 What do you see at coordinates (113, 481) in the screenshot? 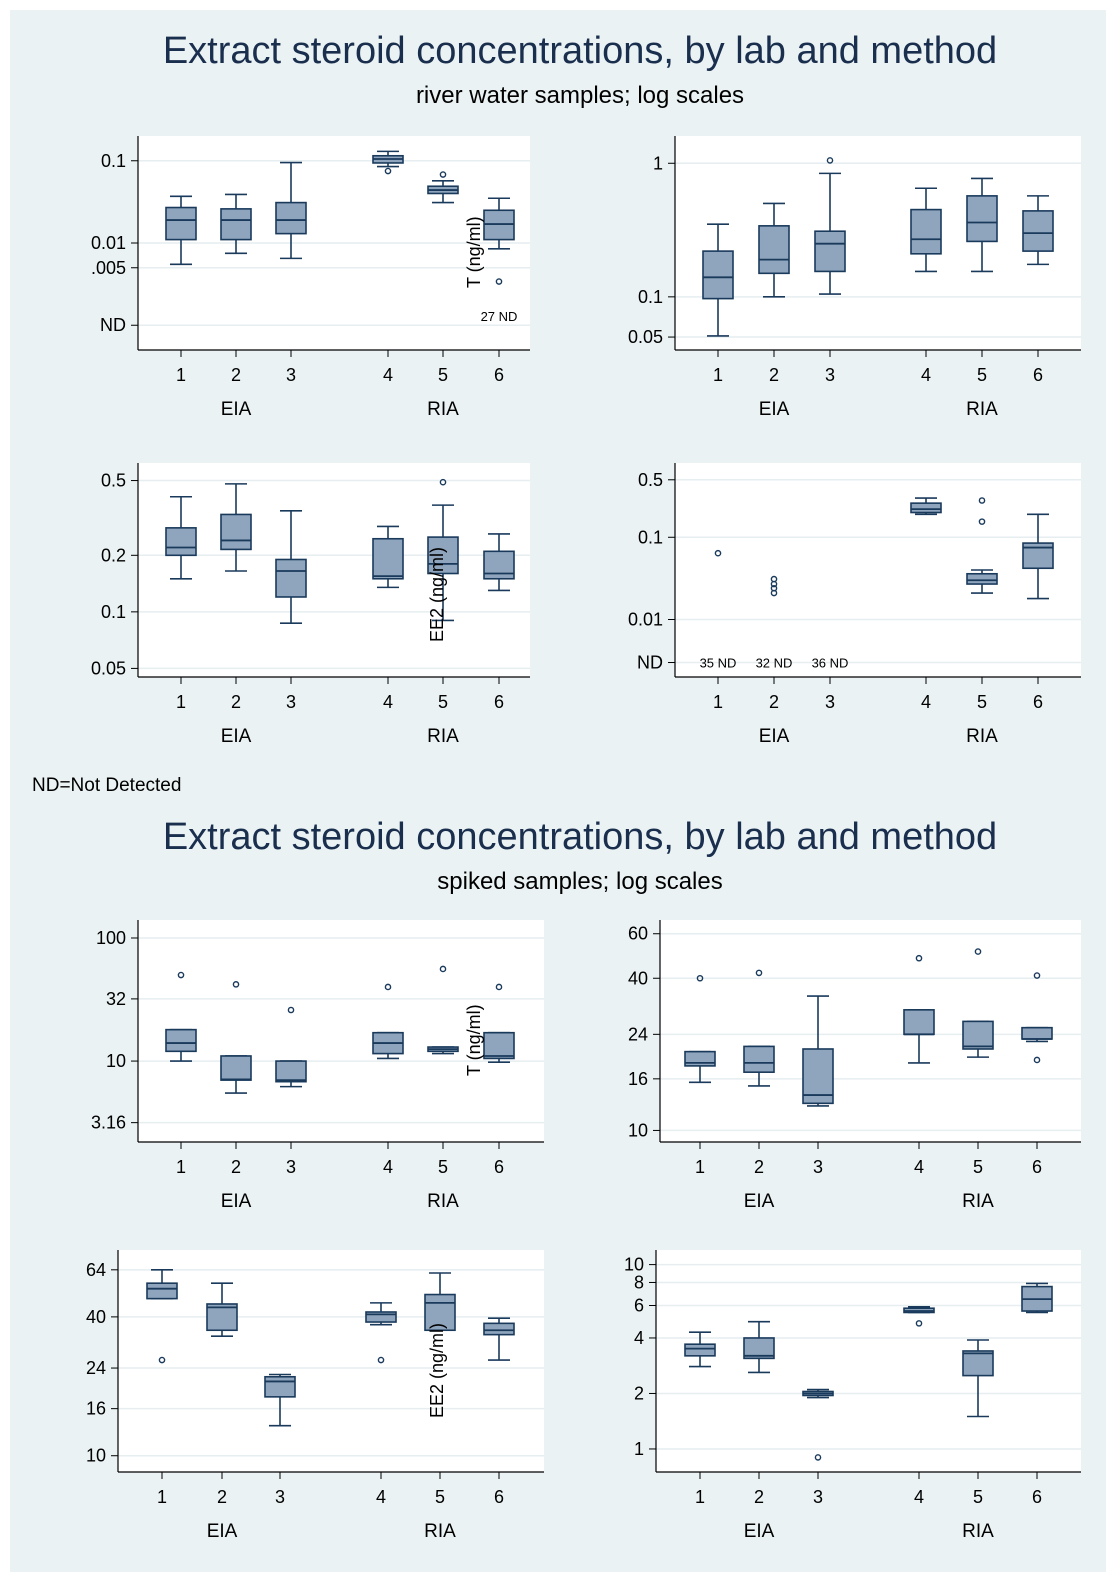
I see `y-tick-label: 0.5` at bounding box center [113, 481].